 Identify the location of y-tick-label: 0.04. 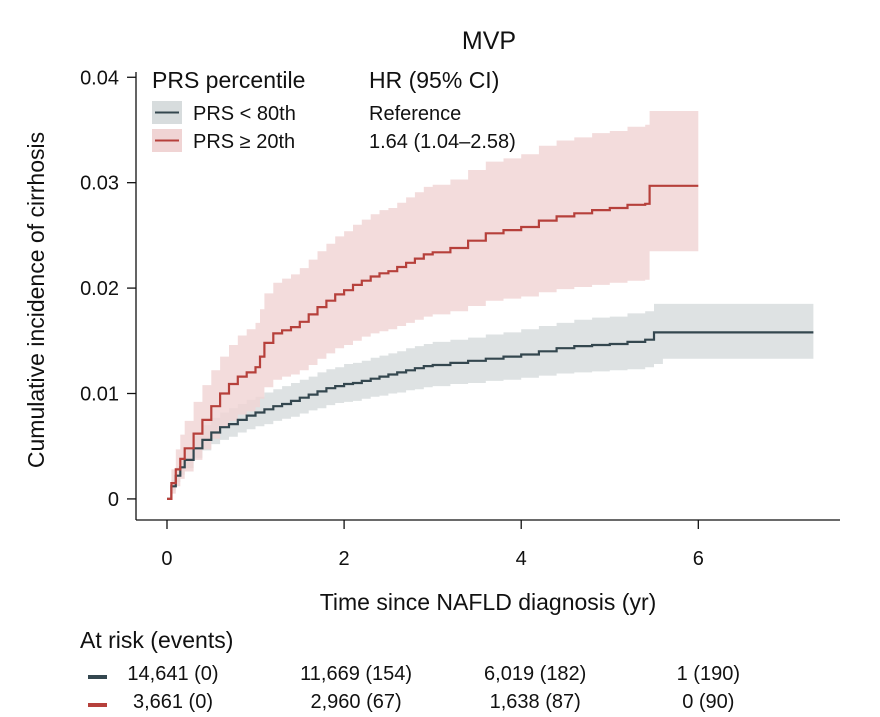
(99, 78).